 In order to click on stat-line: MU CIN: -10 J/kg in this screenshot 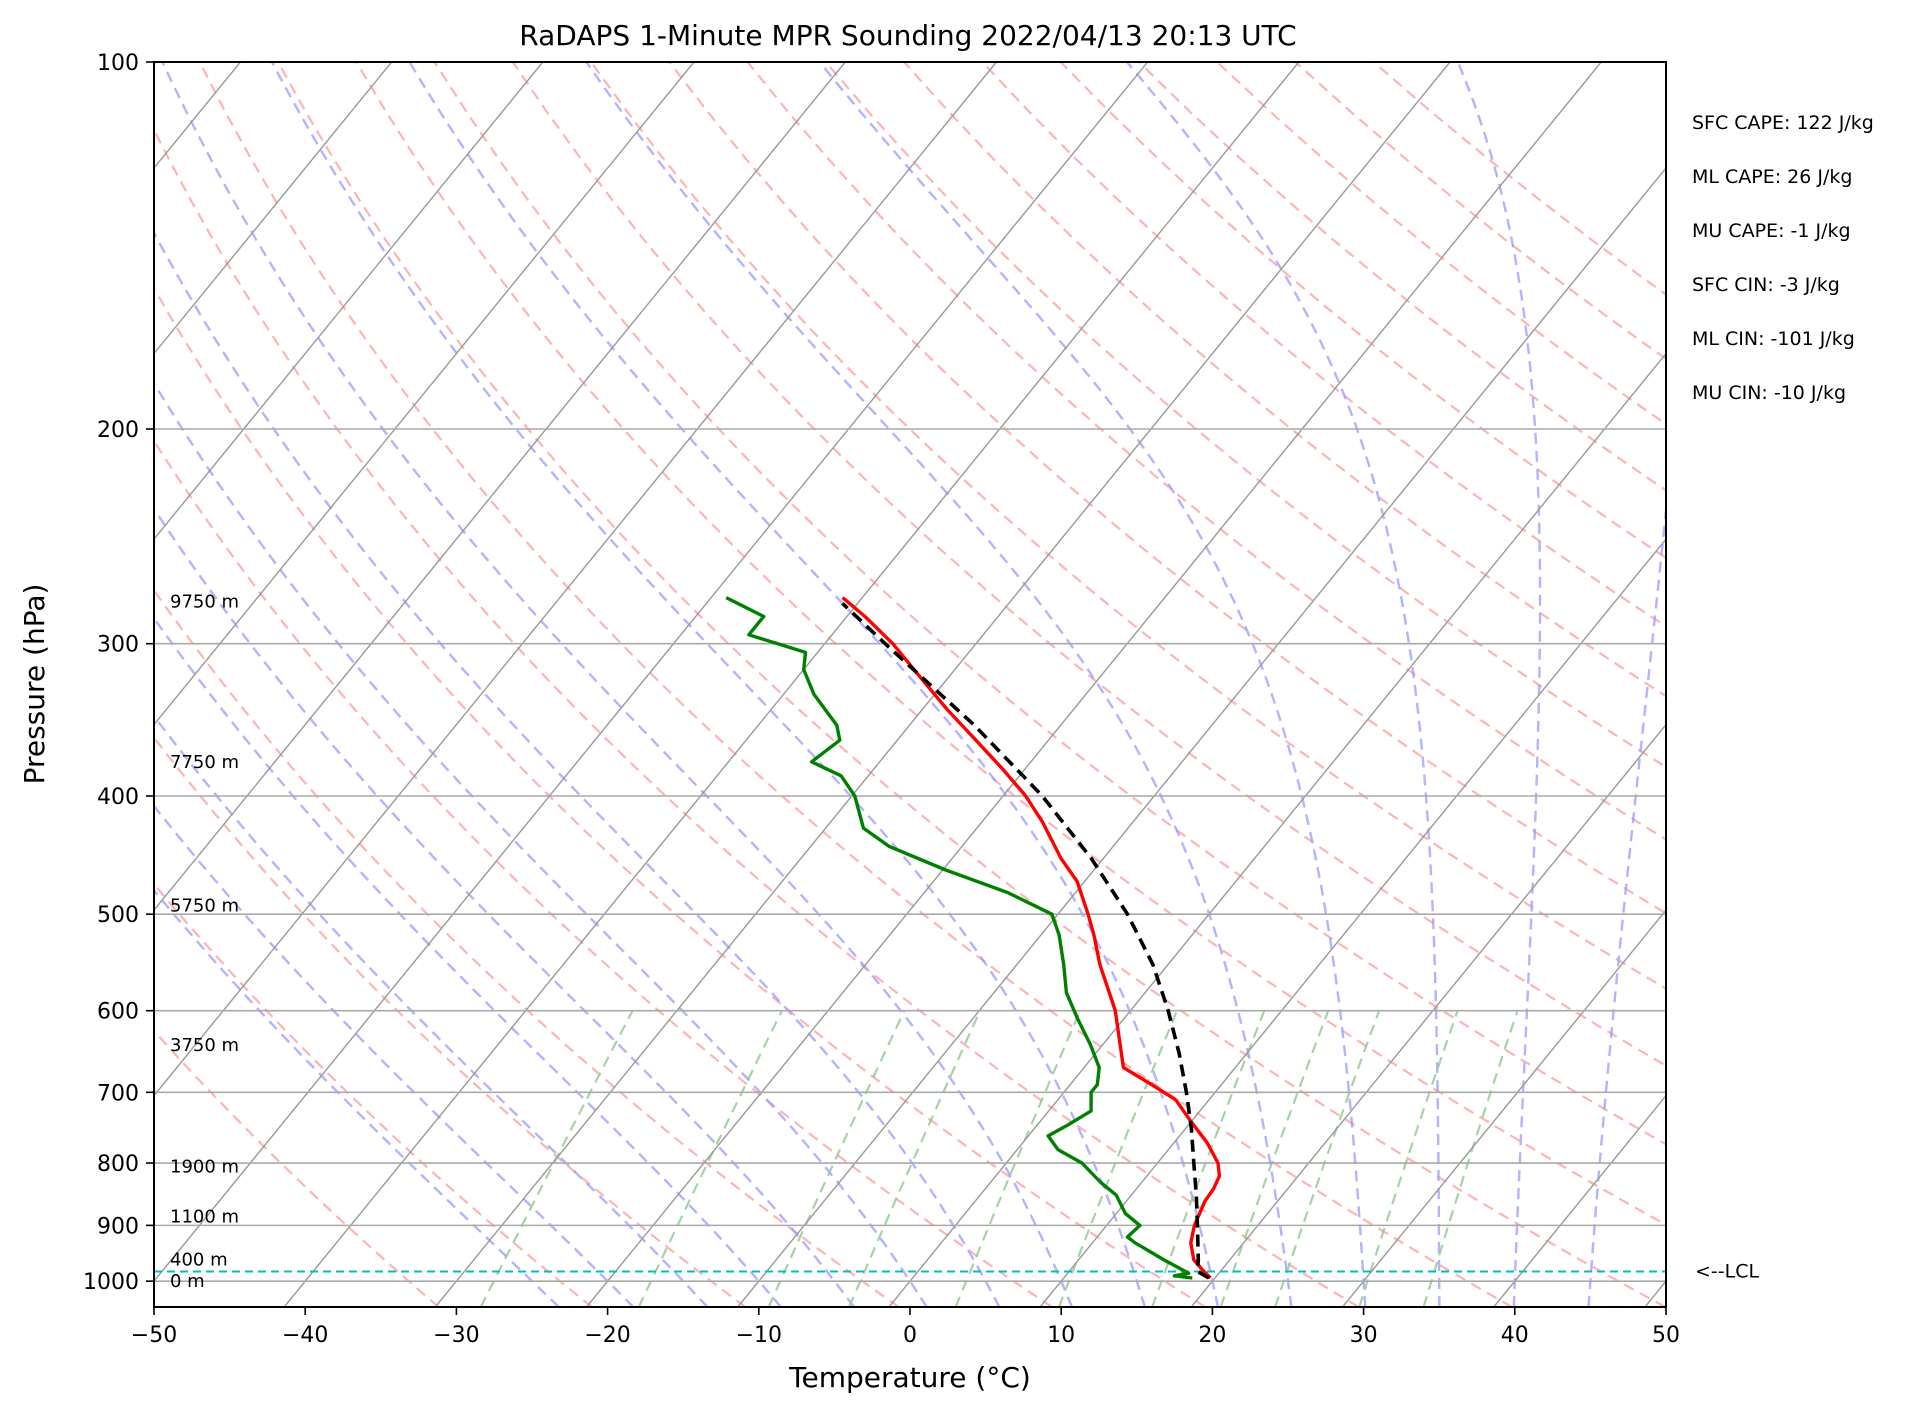, I will do `click(1769, 393)`.